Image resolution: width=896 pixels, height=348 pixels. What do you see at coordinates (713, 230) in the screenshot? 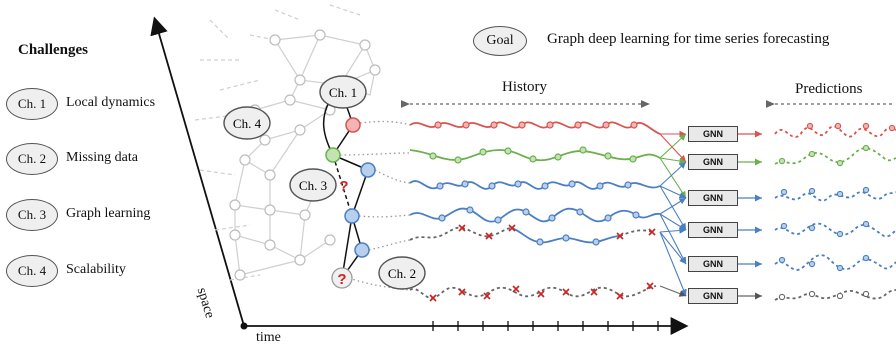
I see `gnn-box-4: GNN` at bounding box center [713, 230].